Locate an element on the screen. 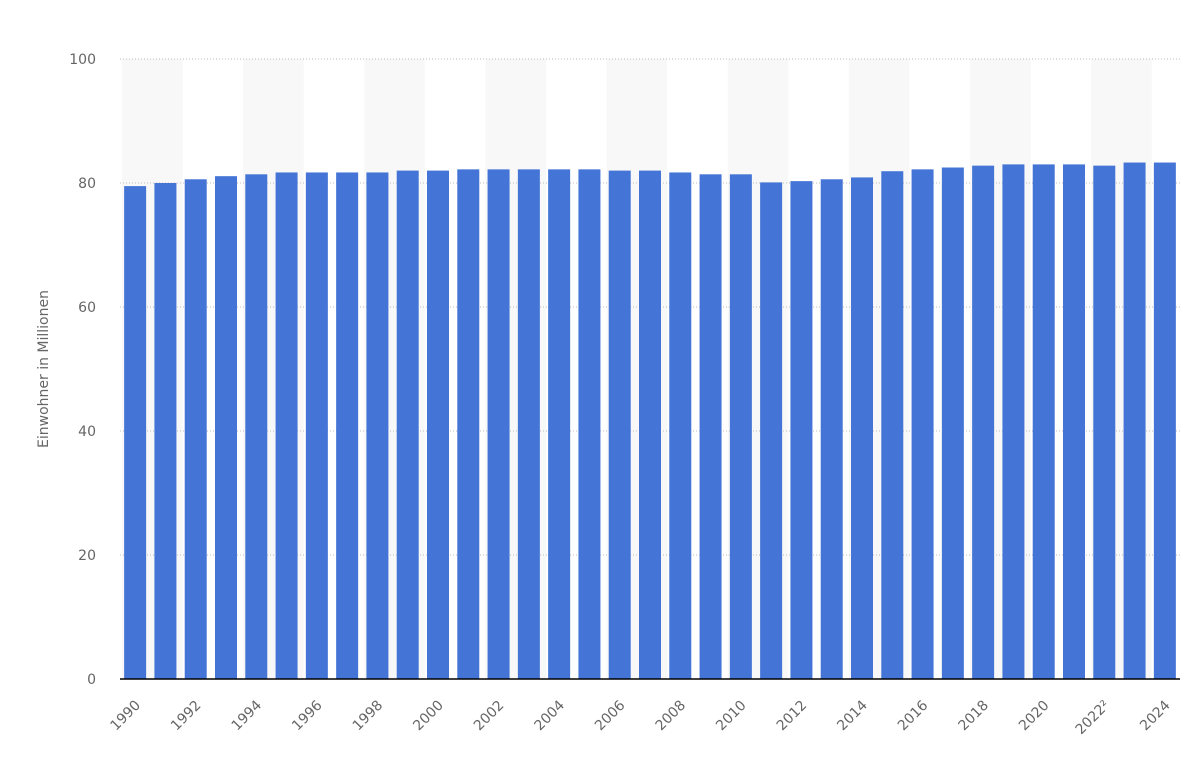 The height and width of the screenshot is (766, 1200). y-tick-label: 0 is located at coordinates (91, 680).